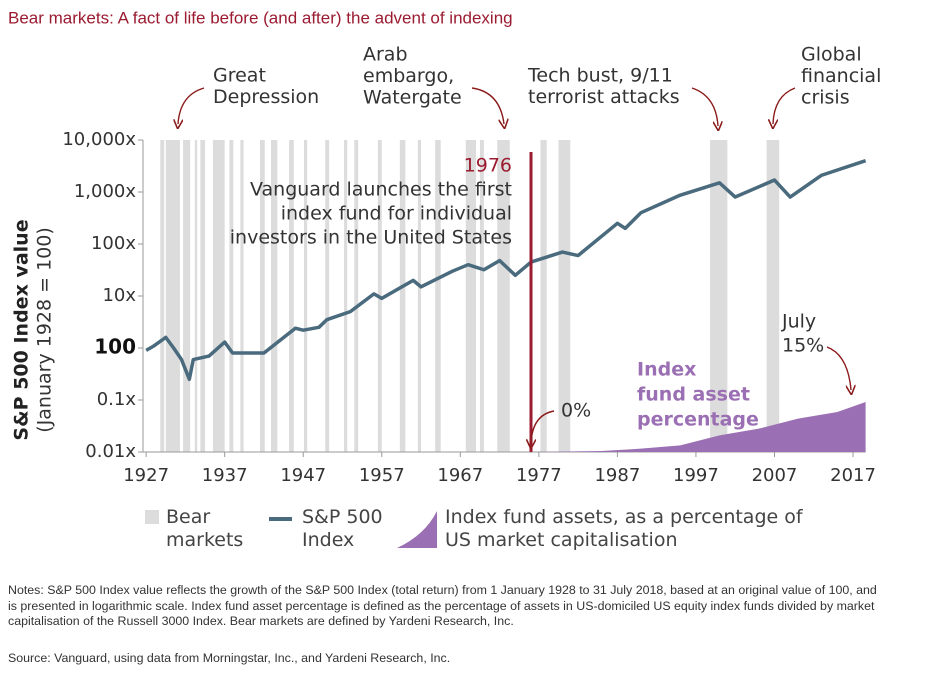  I want to click on annotation: Global, so click(831, 55).